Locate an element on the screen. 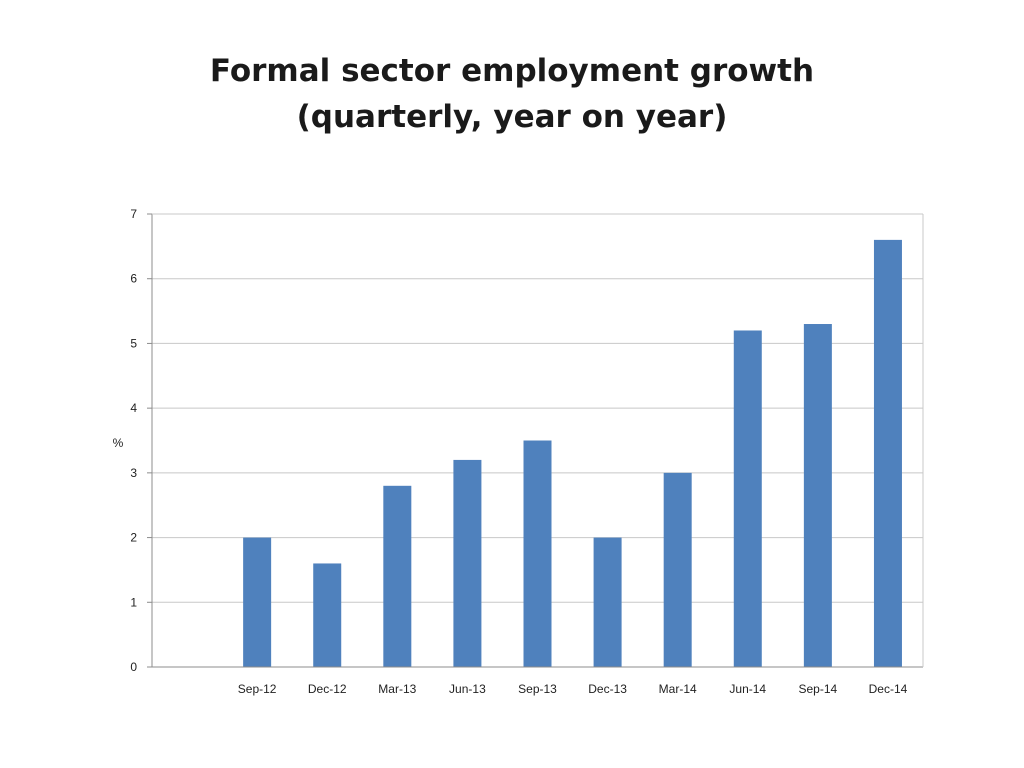  x-tick-label: Jun-14 is located at coordinates (747, 689).